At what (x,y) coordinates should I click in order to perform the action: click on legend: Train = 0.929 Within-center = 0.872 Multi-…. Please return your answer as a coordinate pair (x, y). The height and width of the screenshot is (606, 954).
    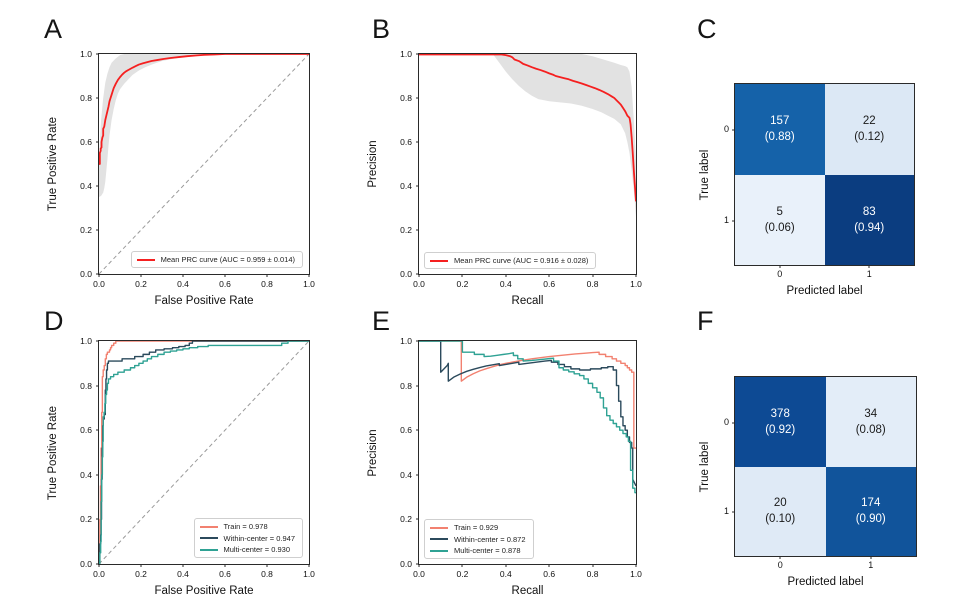
    Looking at the image, I should click on (479, 539).